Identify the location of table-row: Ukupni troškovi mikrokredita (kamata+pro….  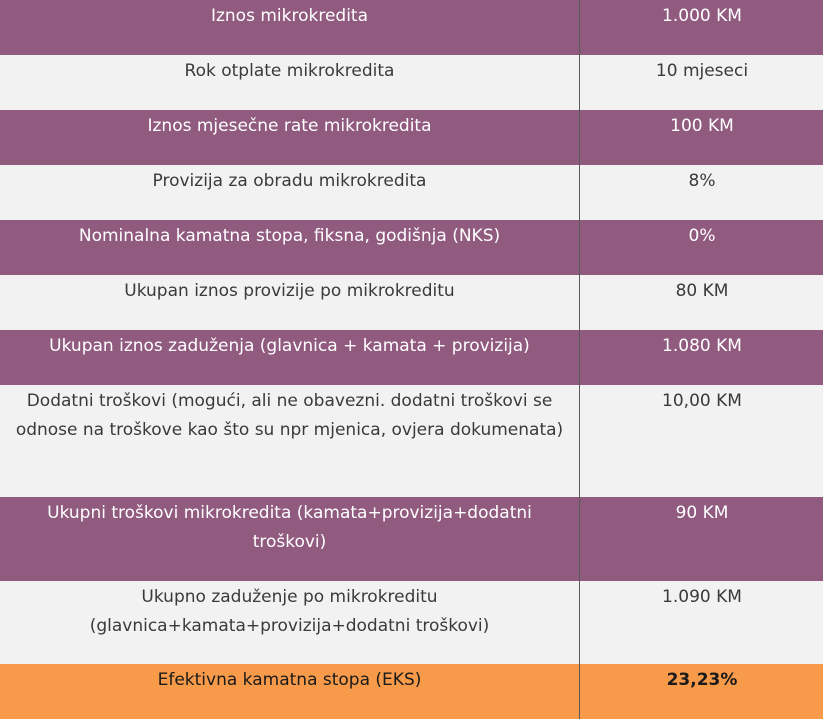
(411, 539).